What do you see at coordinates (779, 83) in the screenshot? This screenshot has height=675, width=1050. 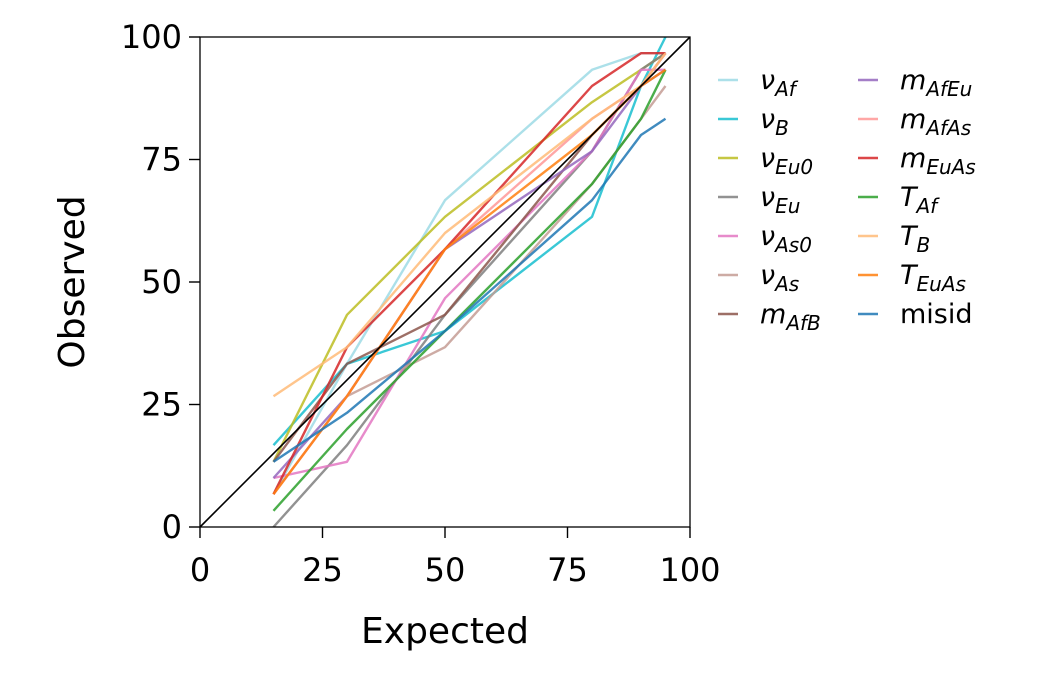 I see `legend-label-0: νAf` at bounding box center [779, 83].